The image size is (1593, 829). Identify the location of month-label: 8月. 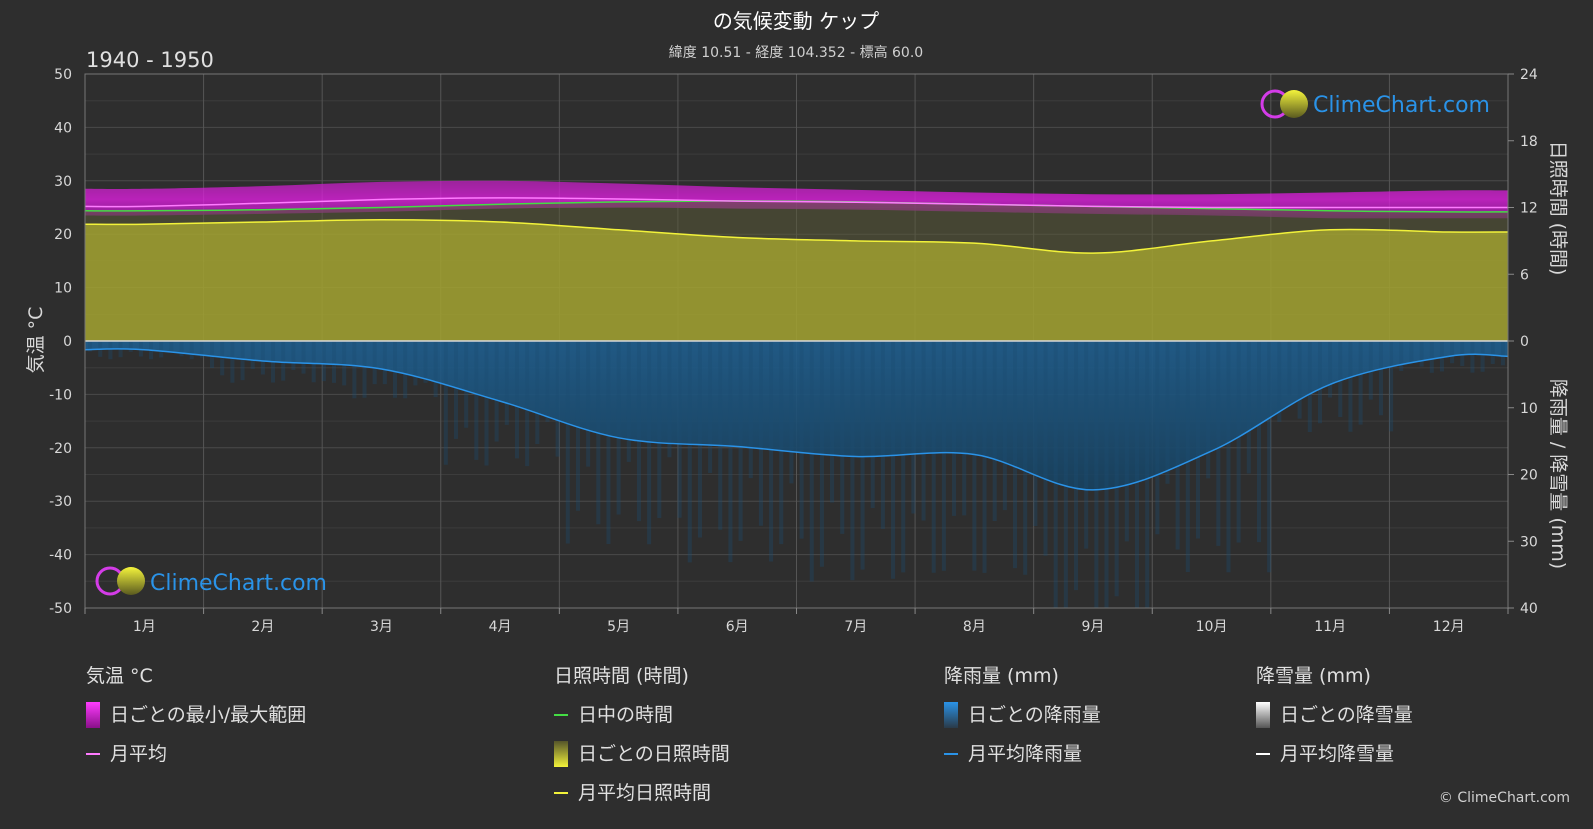
(974, 627).